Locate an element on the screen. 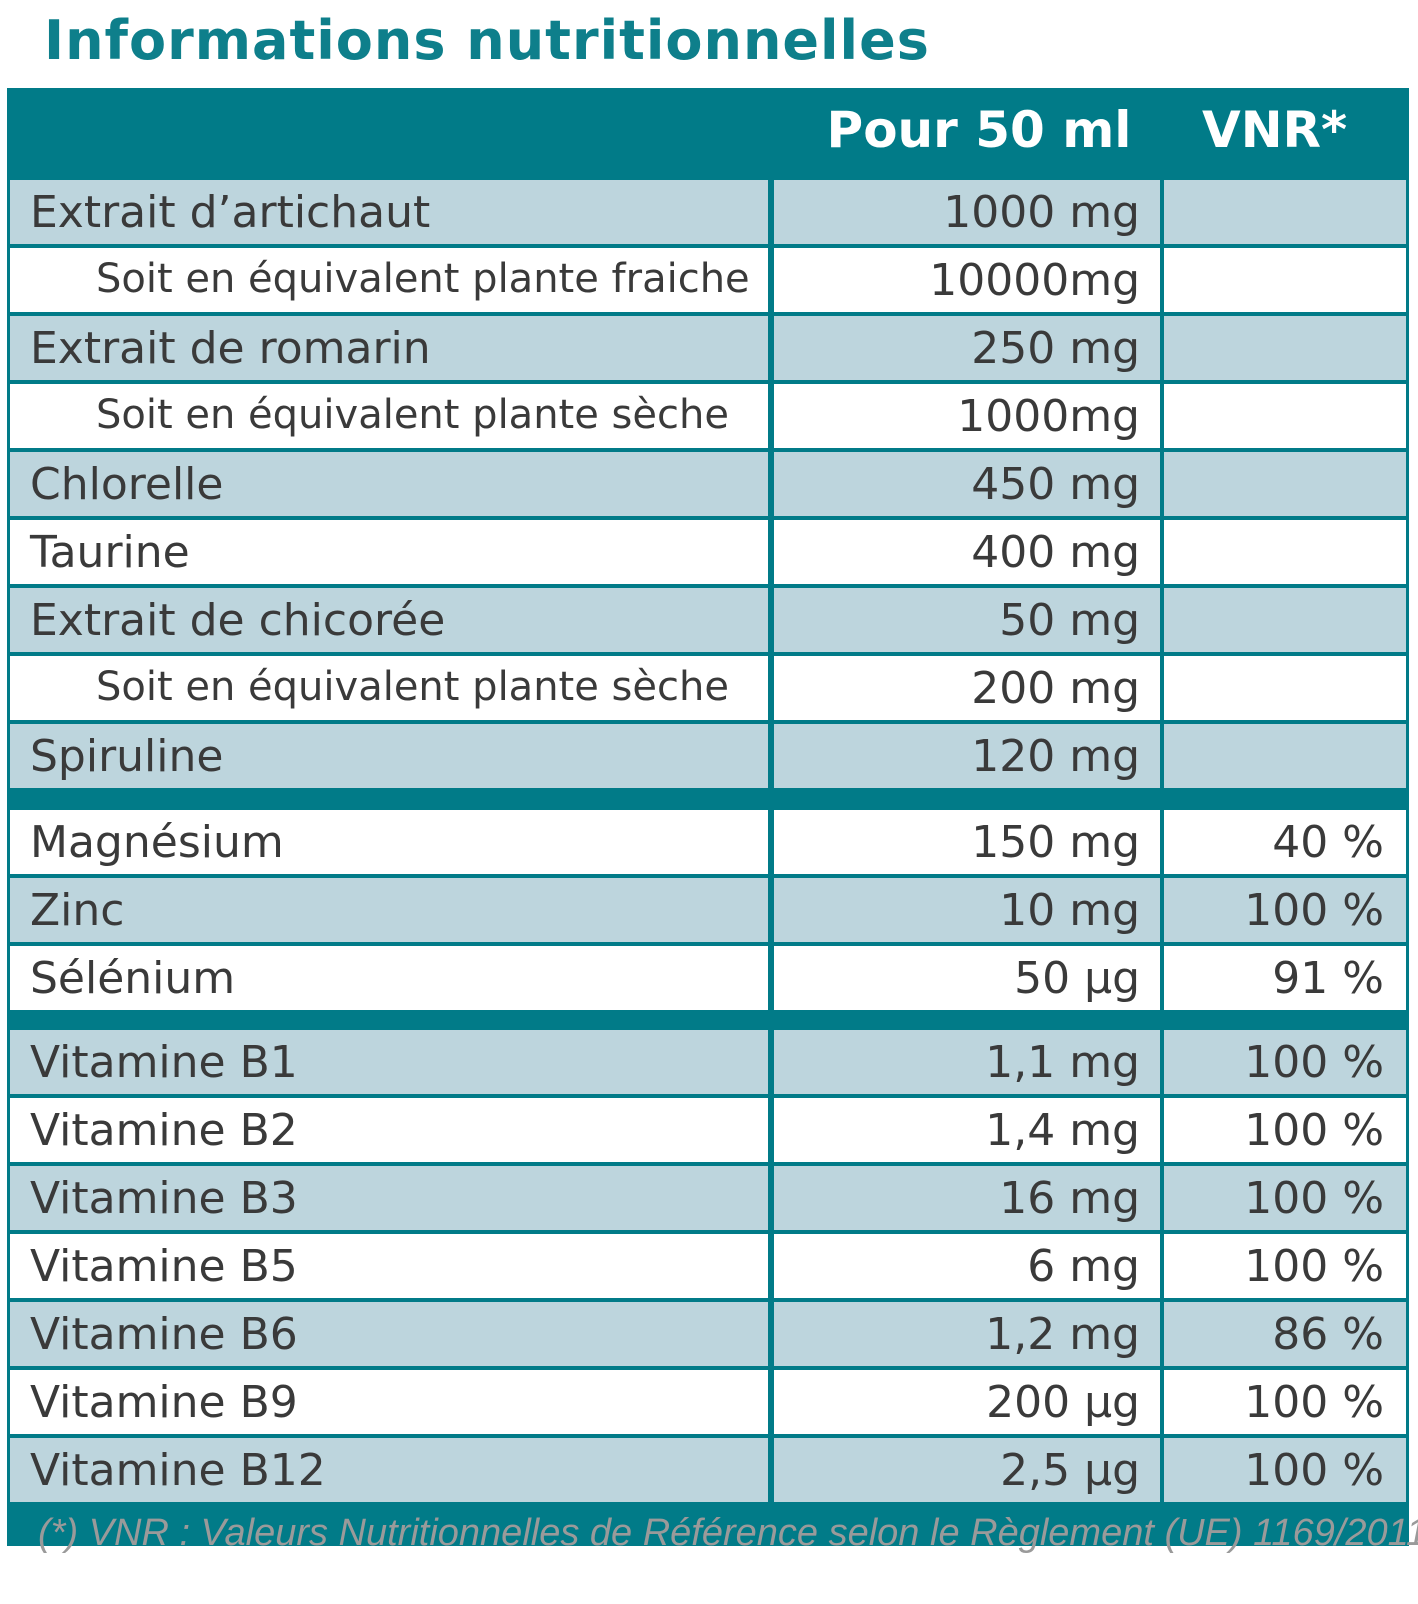  table-row: Vitamine B12 2,5 µg 100 % is located at coordinates (708, 1470).